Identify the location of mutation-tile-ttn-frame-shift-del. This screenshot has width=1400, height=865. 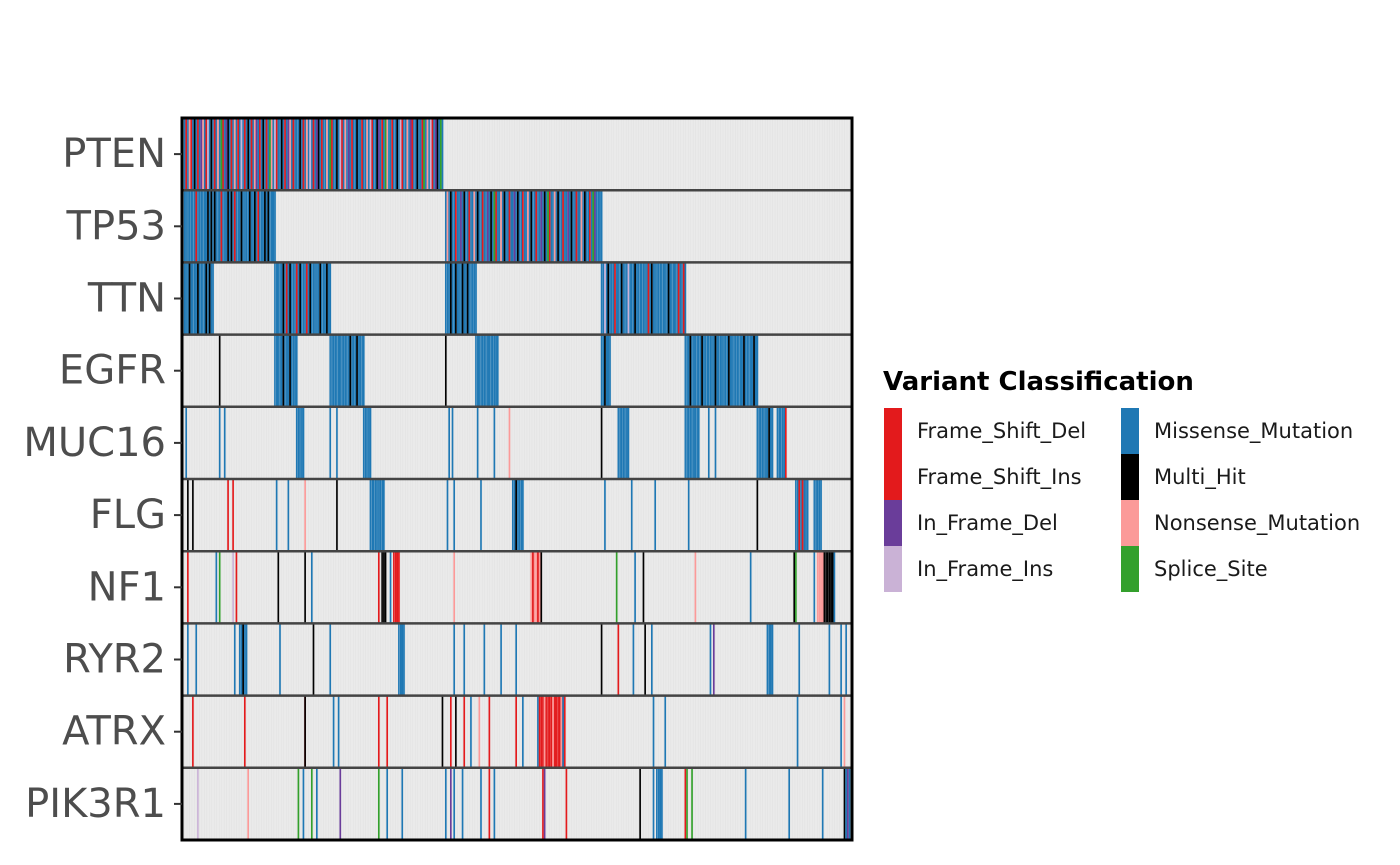
(683, 298).